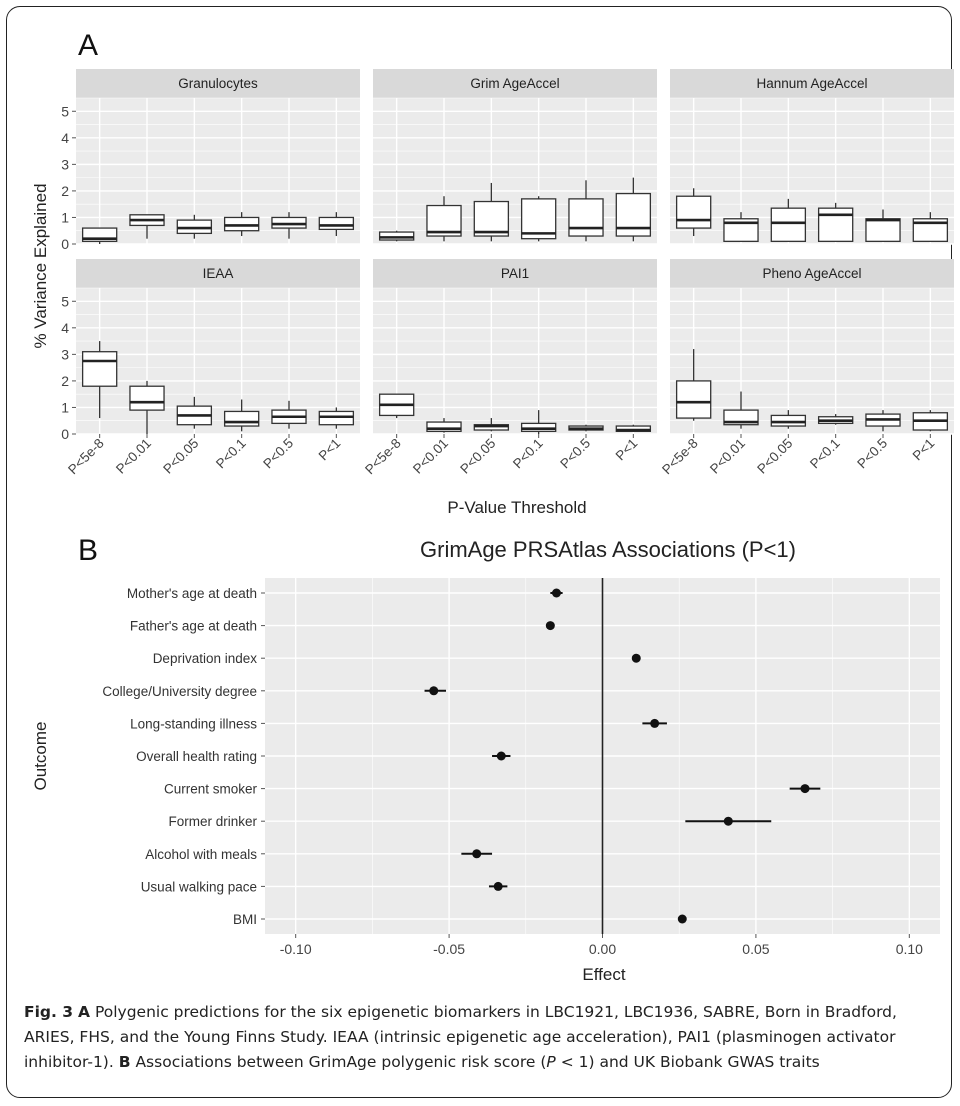 Image resolution: width=960 pixels, height=1106 pixels. I want to click on effect-point-mother-s-age-at-death, so click(556, 593).